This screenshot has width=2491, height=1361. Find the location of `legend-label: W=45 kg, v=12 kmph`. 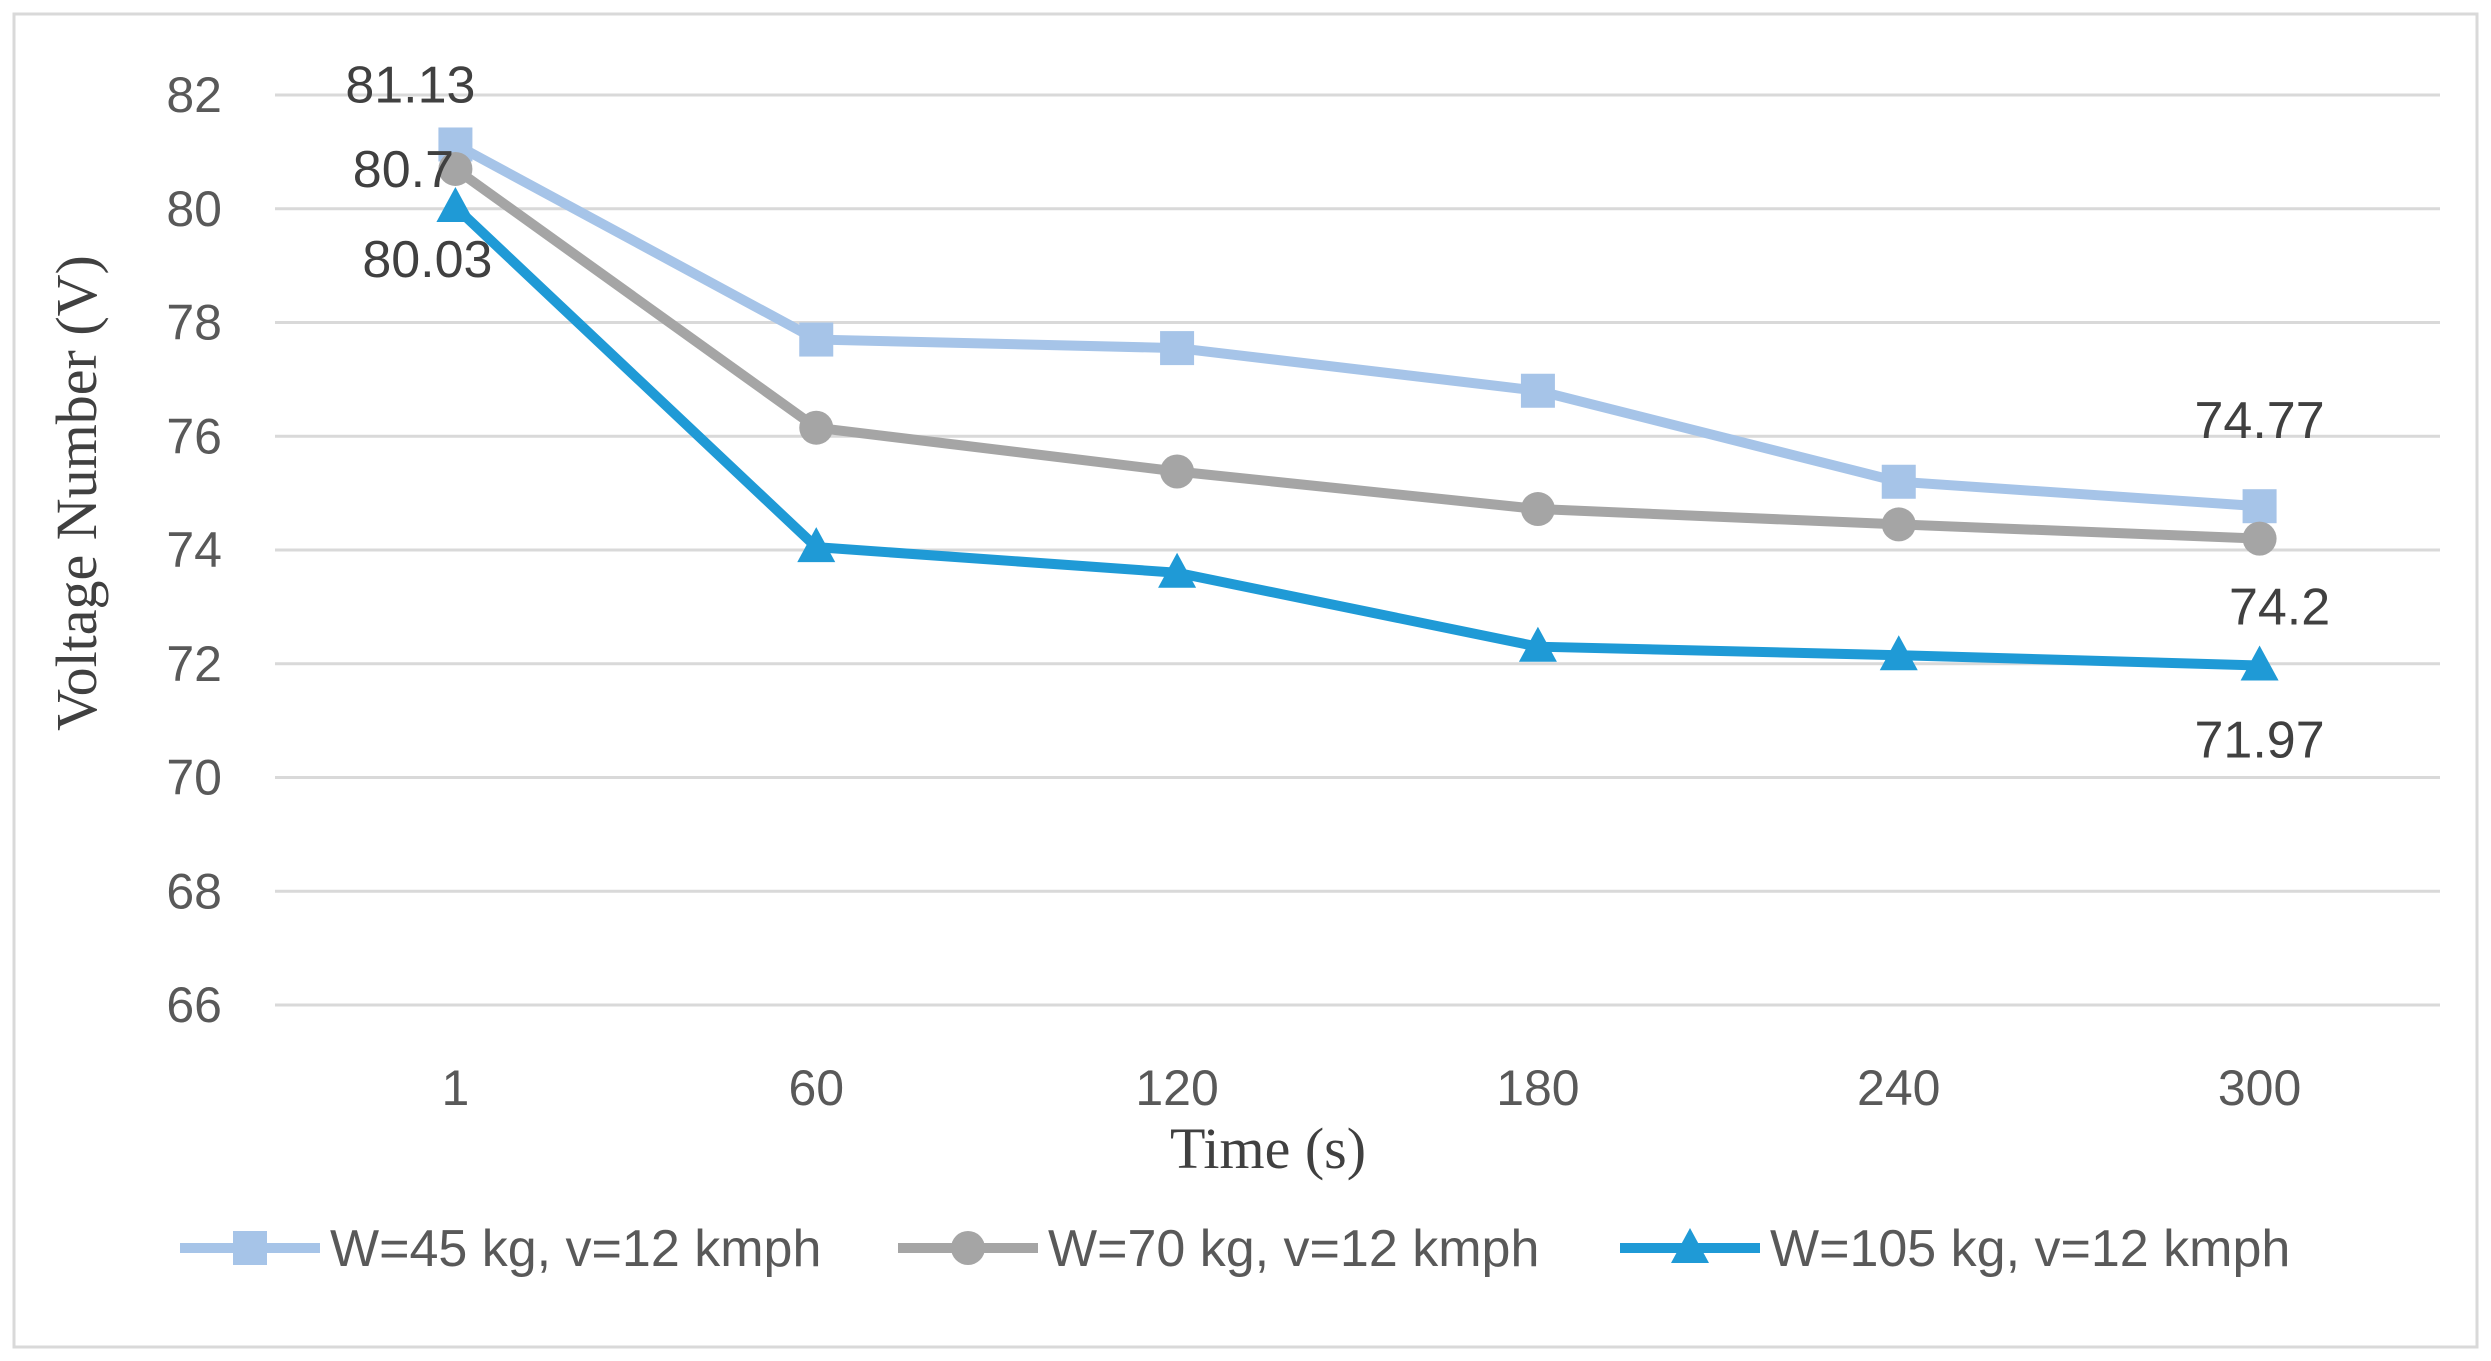

legend-label: W=45 kg, v=12 kmph is located at coordinates (575, 1249).